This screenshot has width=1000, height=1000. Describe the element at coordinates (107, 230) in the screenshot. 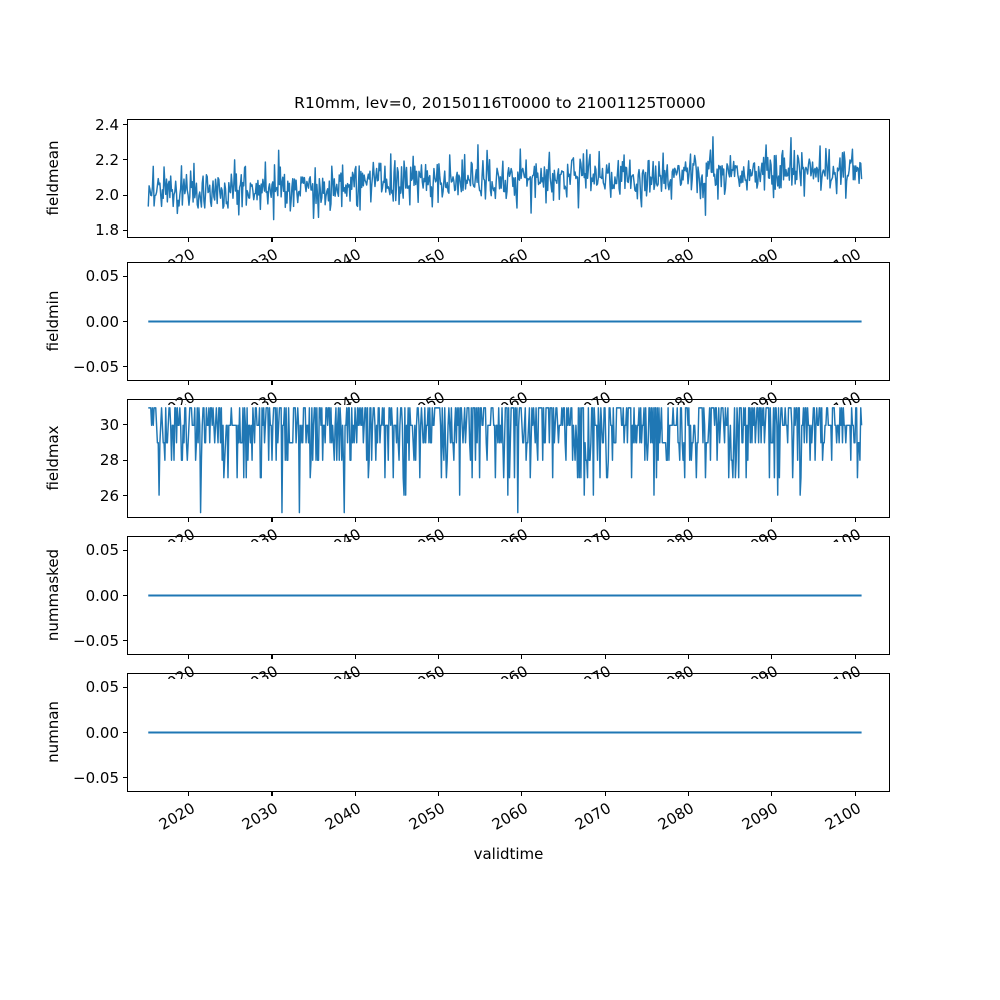

I see `y-tick-label: 1.8` at that location.